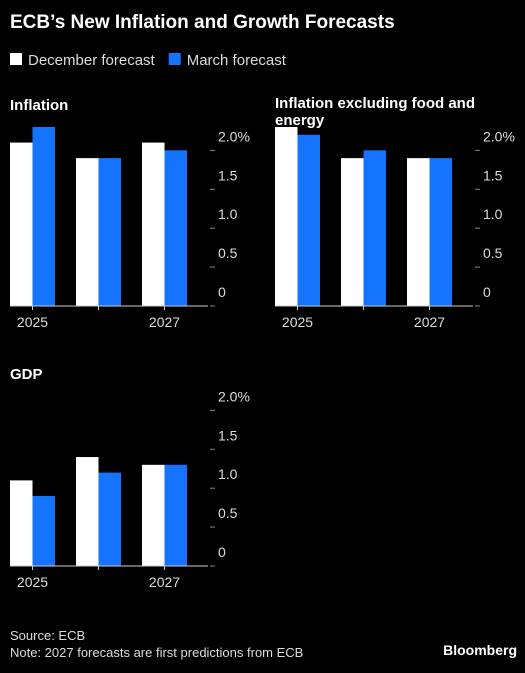  Describe the element at coordinates (237, 60) in the screenshot. I see `legend-label: March forecast` at that location.